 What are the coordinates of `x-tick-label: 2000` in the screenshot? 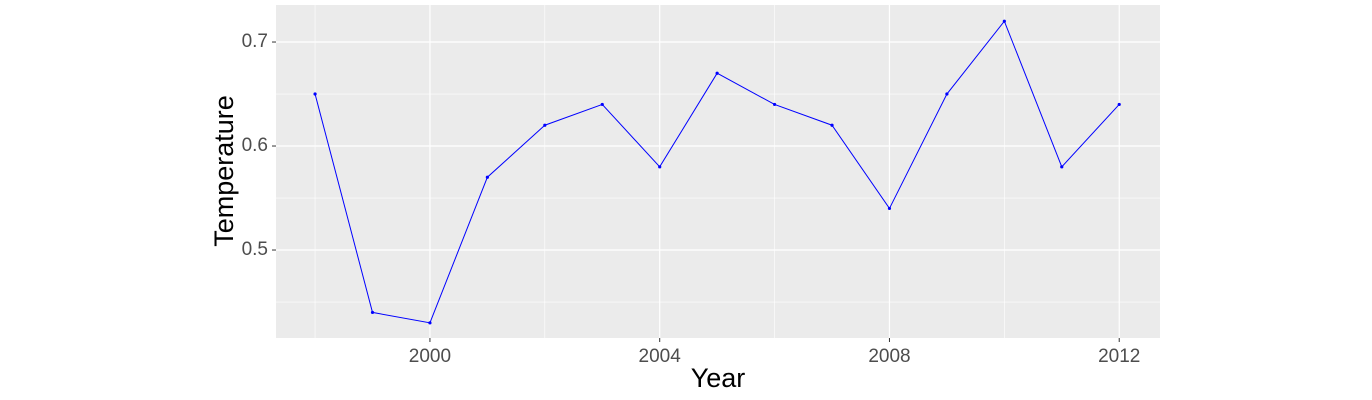 It's located at (430, 356).